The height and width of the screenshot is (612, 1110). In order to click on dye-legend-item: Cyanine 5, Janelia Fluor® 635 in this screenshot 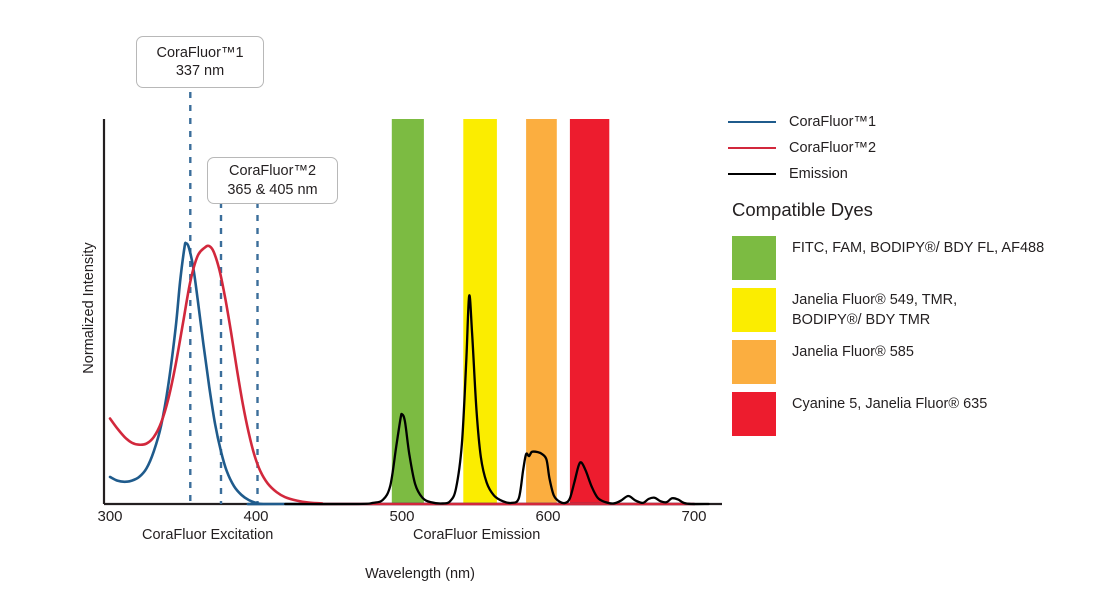, I will do `click(859, 414)`.